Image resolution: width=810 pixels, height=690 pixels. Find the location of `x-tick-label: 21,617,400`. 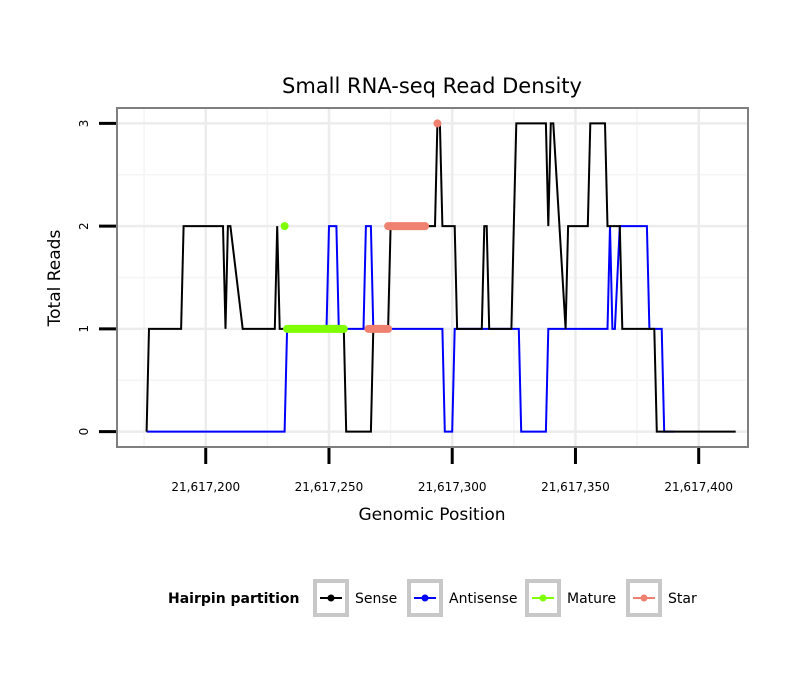

x-tick-label: 21,617,400 is located at coordinates (698, 487).